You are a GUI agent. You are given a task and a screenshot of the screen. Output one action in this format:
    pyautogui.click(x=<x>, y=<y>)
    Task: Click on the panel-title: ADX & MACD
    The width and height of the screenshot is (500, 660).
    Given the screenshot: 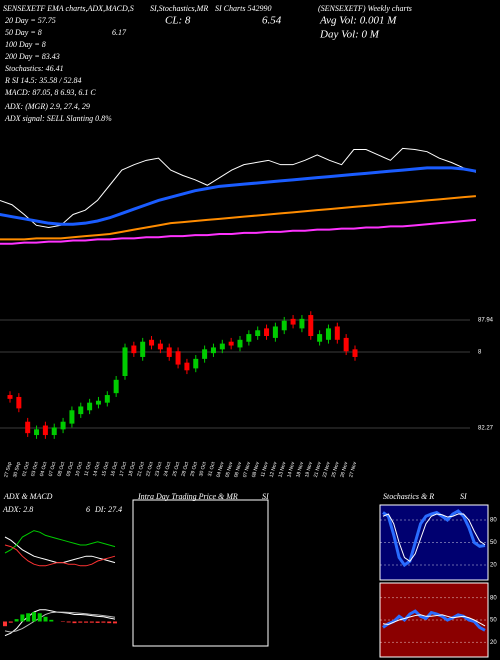 What is the action you would take?
    pyautogui.click(x=28, y=496)
    